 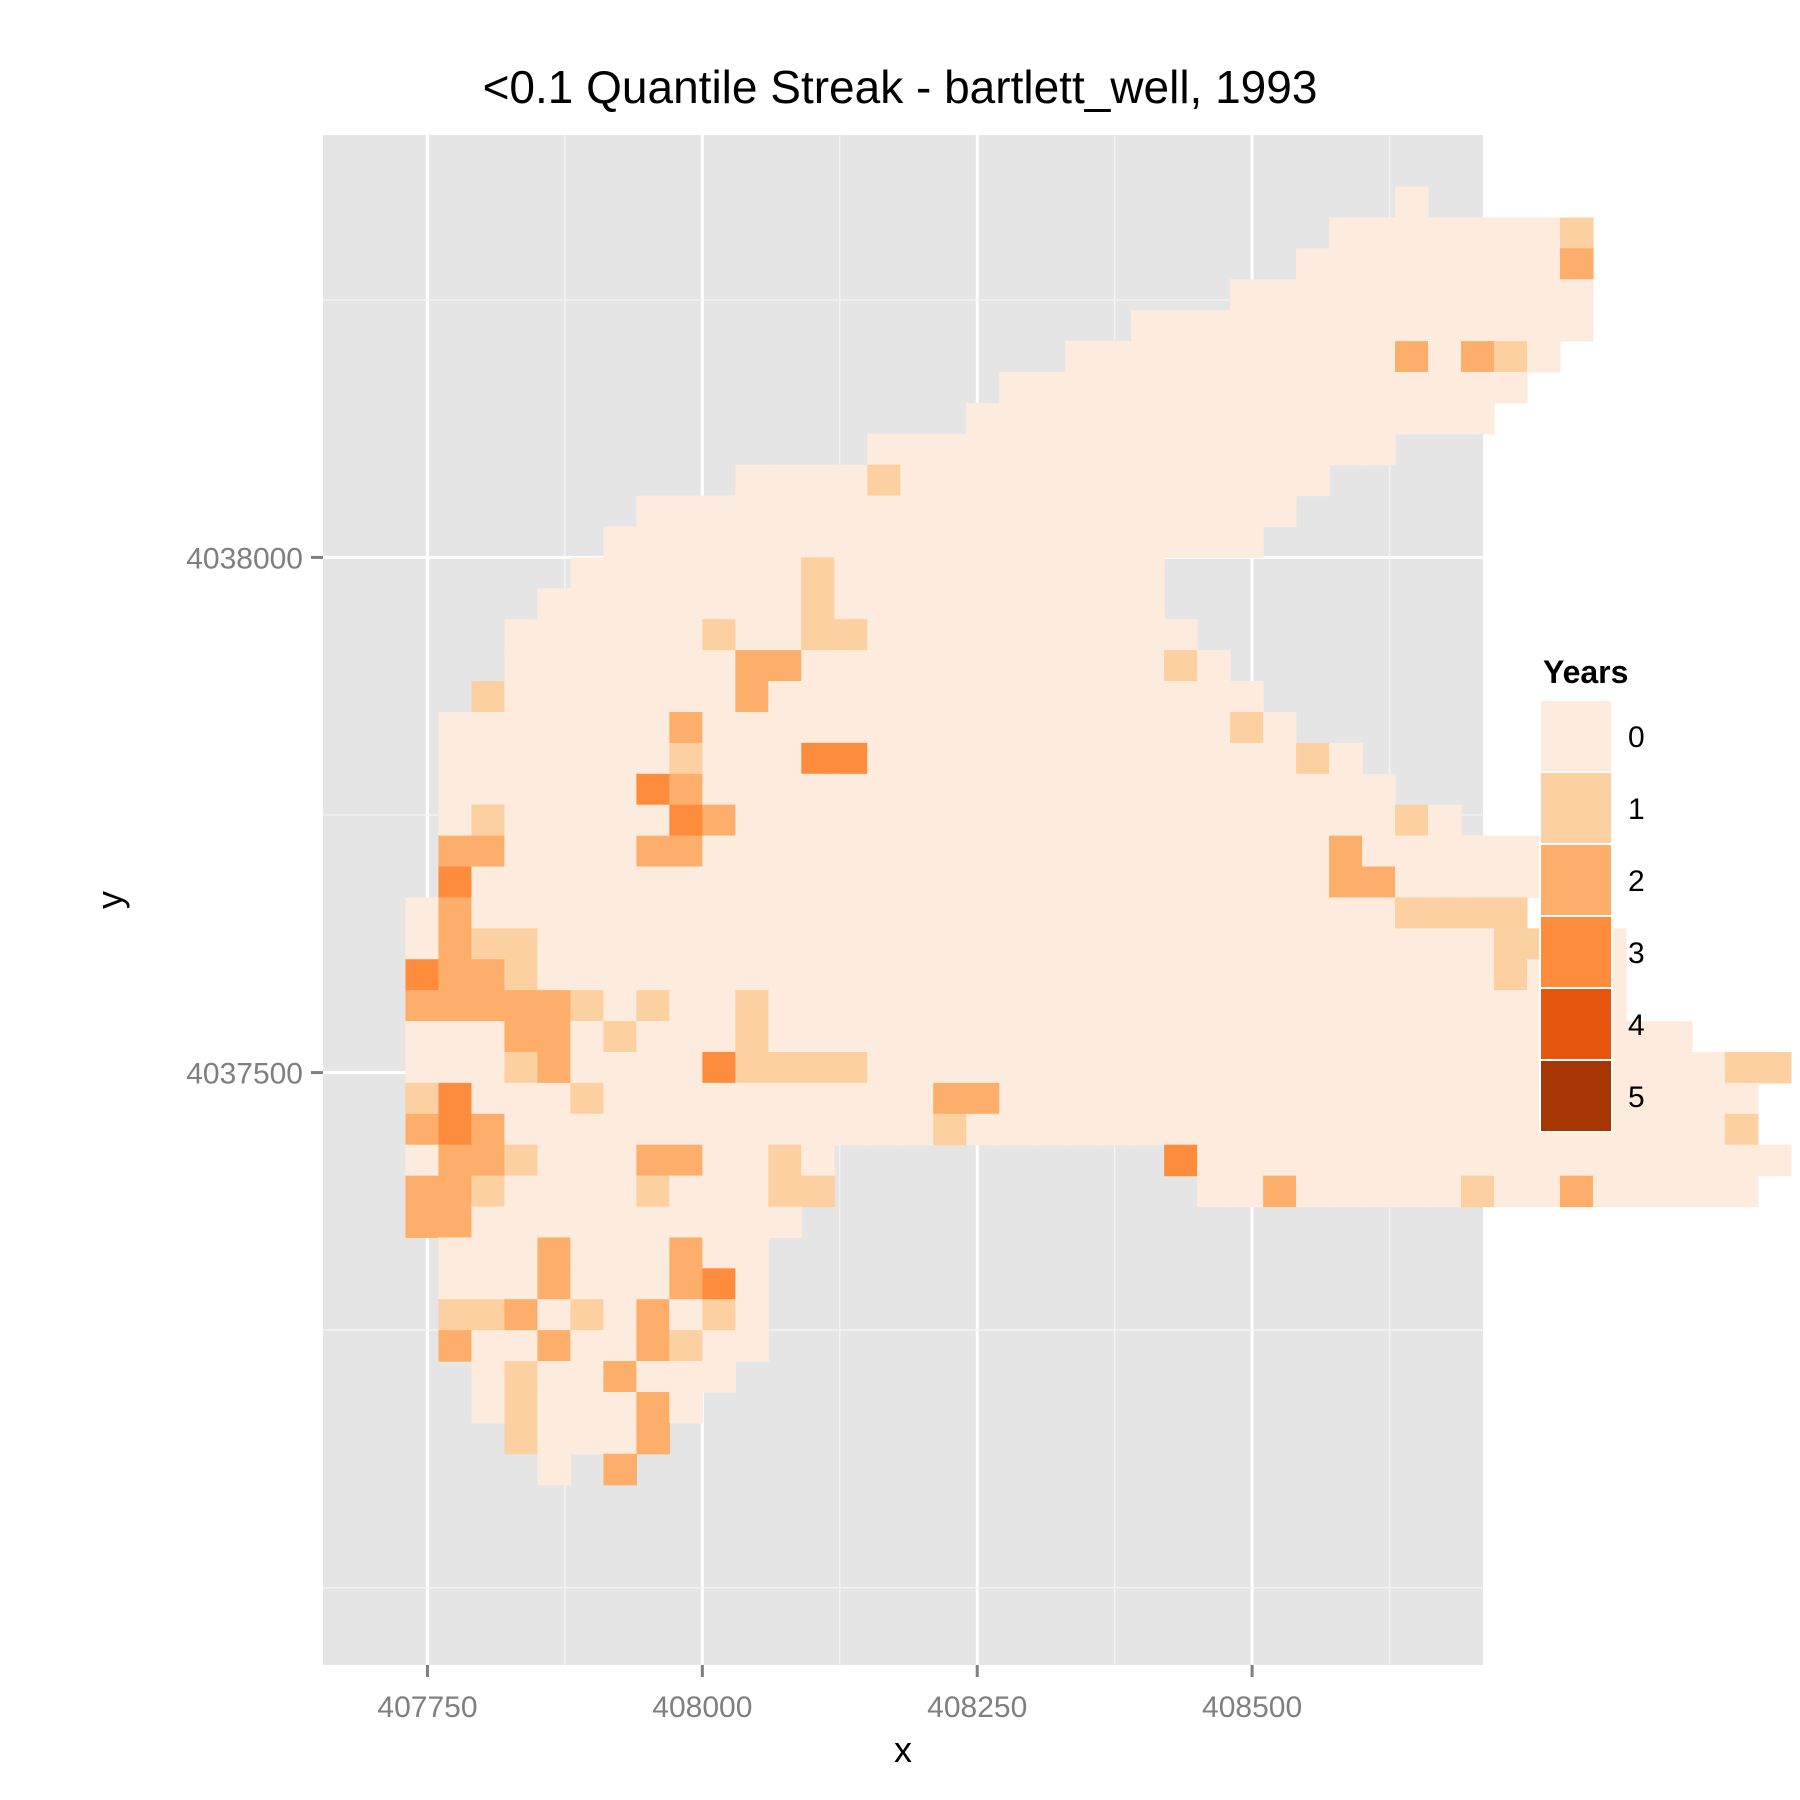 What do you see at coordinates (1576, 808) in the screenshot?
I see `legend-key` at bounding box center [1576, 808].